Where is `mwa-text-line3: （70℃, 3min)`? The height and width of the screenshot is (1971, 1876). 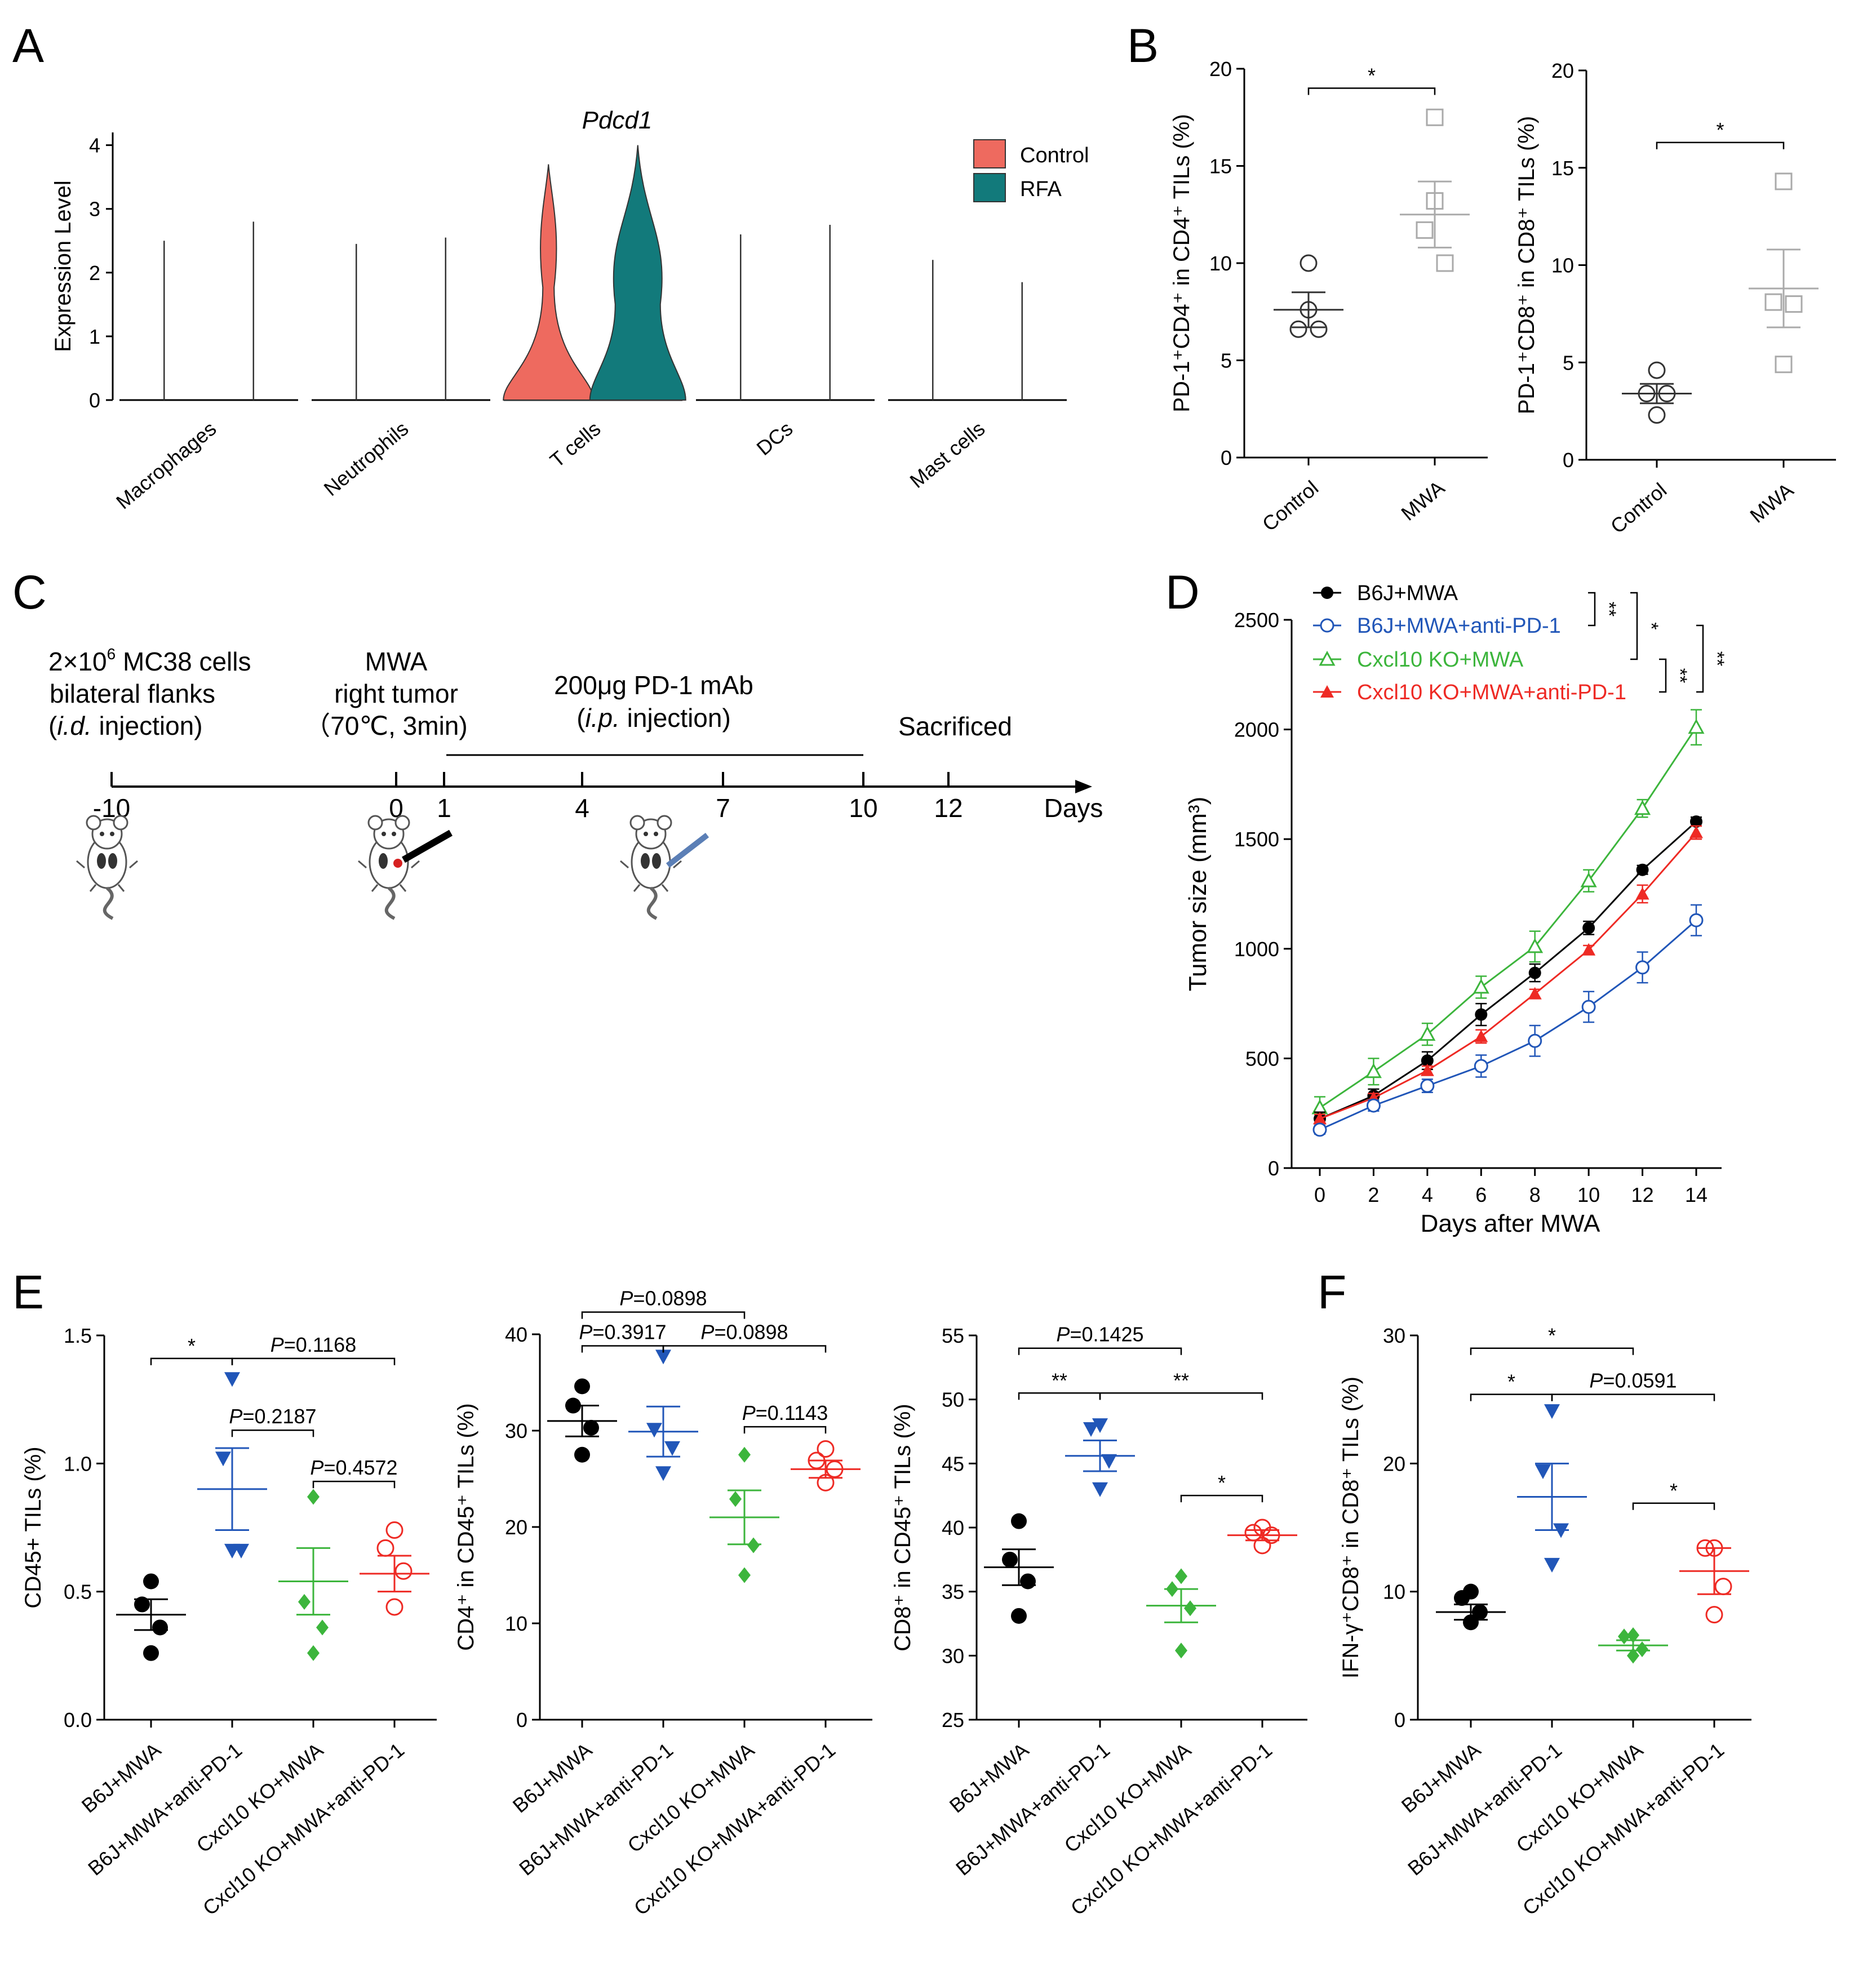
mwa-text-line3: （70℃, 3min) is located at coordinates (385, 725).